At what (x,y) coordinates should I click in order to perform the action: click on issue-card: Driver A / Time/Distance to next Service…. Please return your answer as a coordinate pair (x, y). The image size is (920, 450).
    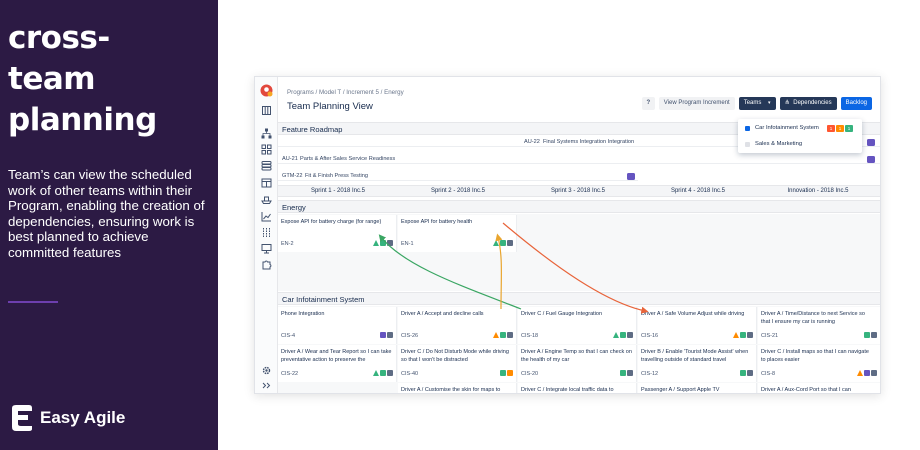
    Looking at the image, I should click on (819, 325).